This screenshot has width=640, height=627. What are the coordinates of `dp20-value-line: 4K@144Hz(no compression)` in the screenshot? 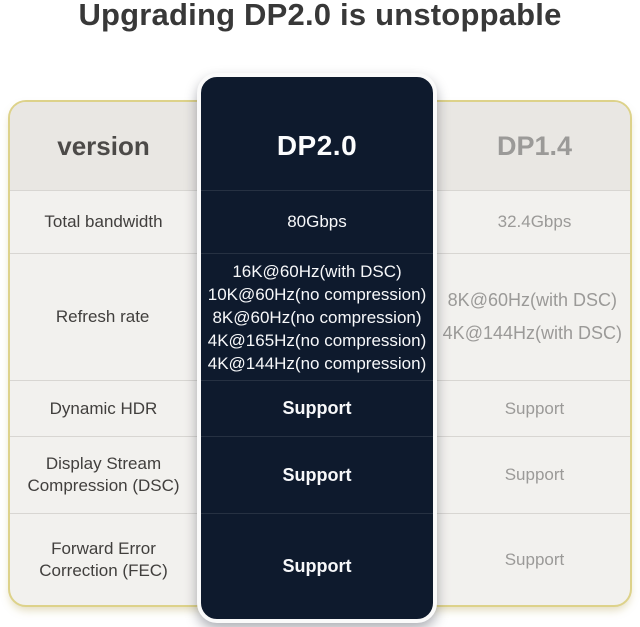 It's located at (317, 363).